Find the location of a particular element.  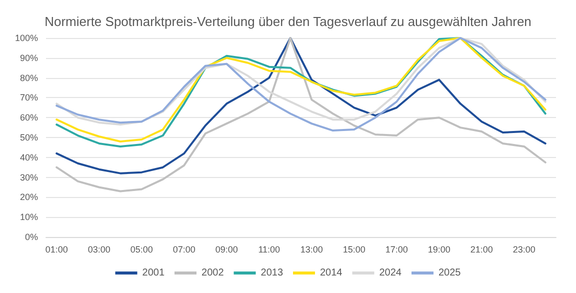

y-tick-label: 90% is located at coordinates (29, 57).